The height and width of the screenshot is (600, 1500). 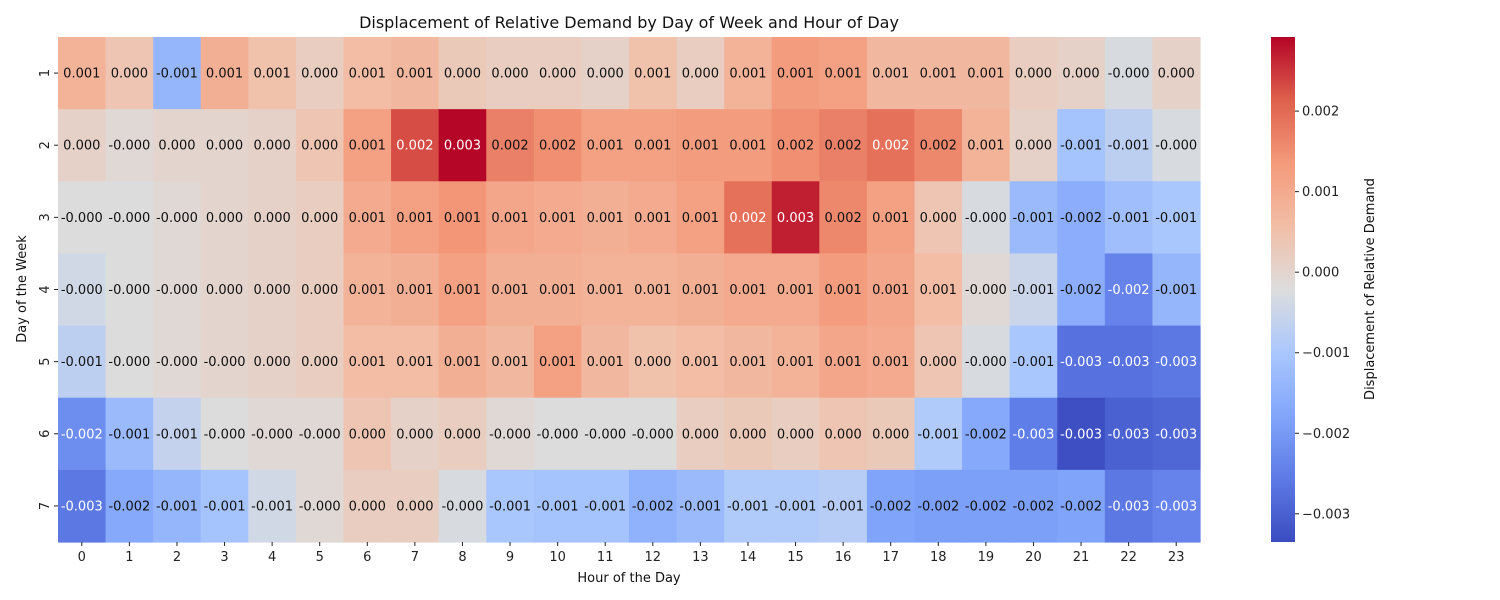 What do you see at coordinates (938, 506) in the screenshot?
I see `cell-label: -0.002` at bounding box center [938, 506].